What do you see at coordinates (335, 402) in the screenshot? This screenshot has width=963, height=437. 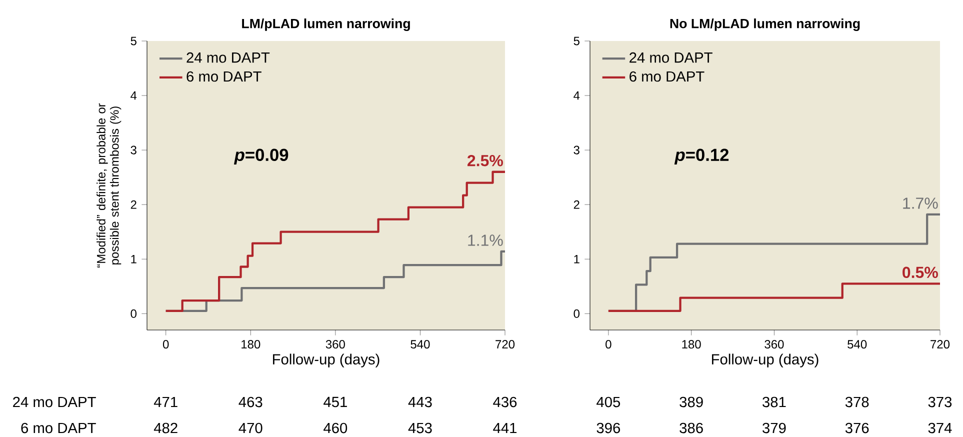 I see `text: 451` at bounding box center [335, 402].